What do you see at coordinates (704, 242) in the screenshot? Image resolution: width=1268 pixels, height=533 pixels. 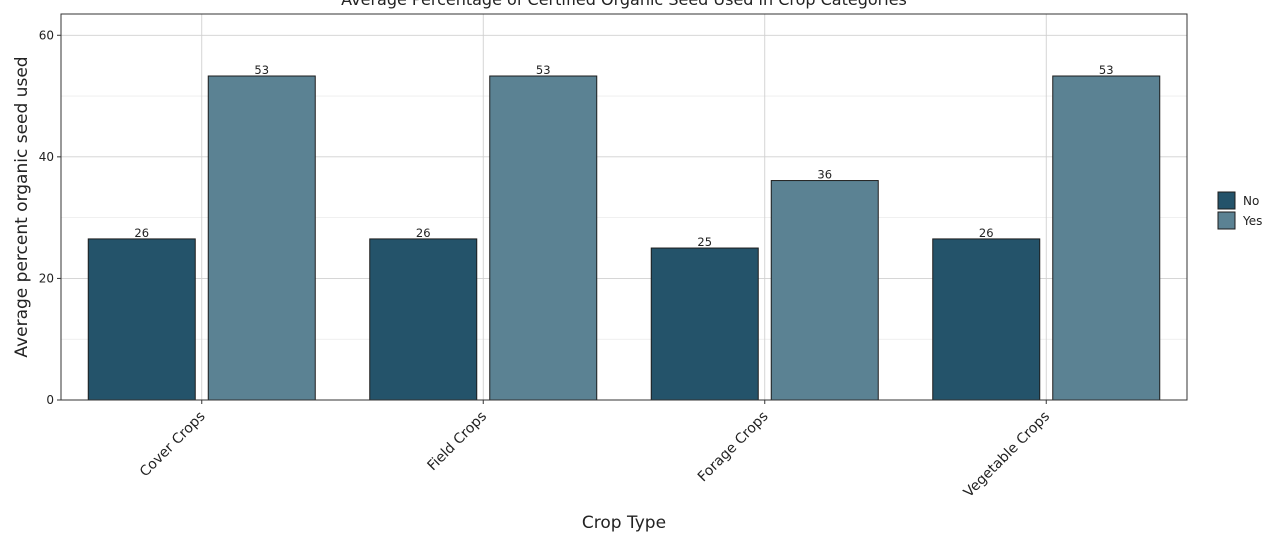 I see `bar-value-label: 25` at bounding box center [704, 242].